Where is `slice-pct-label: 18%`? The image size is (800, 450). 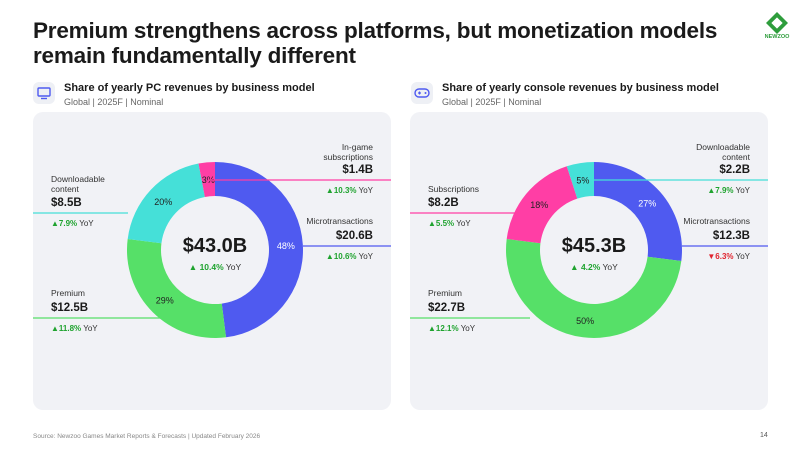
slice-pct-label: 18% is located at coordinates (539, 205).